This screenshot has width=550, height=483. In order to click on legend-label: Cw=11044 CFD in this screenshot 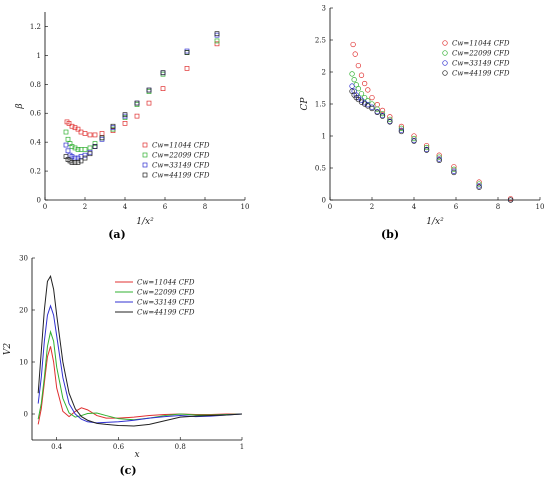, I will do `click(181, 146)`.